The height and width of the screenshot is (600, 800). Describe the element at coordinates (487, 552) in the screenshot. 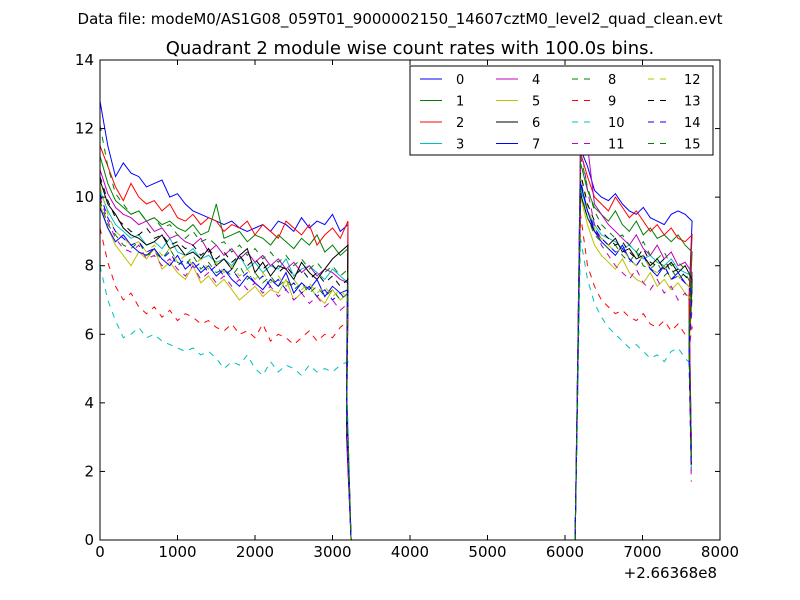

I see `x-tick-label: 5000` at that location.